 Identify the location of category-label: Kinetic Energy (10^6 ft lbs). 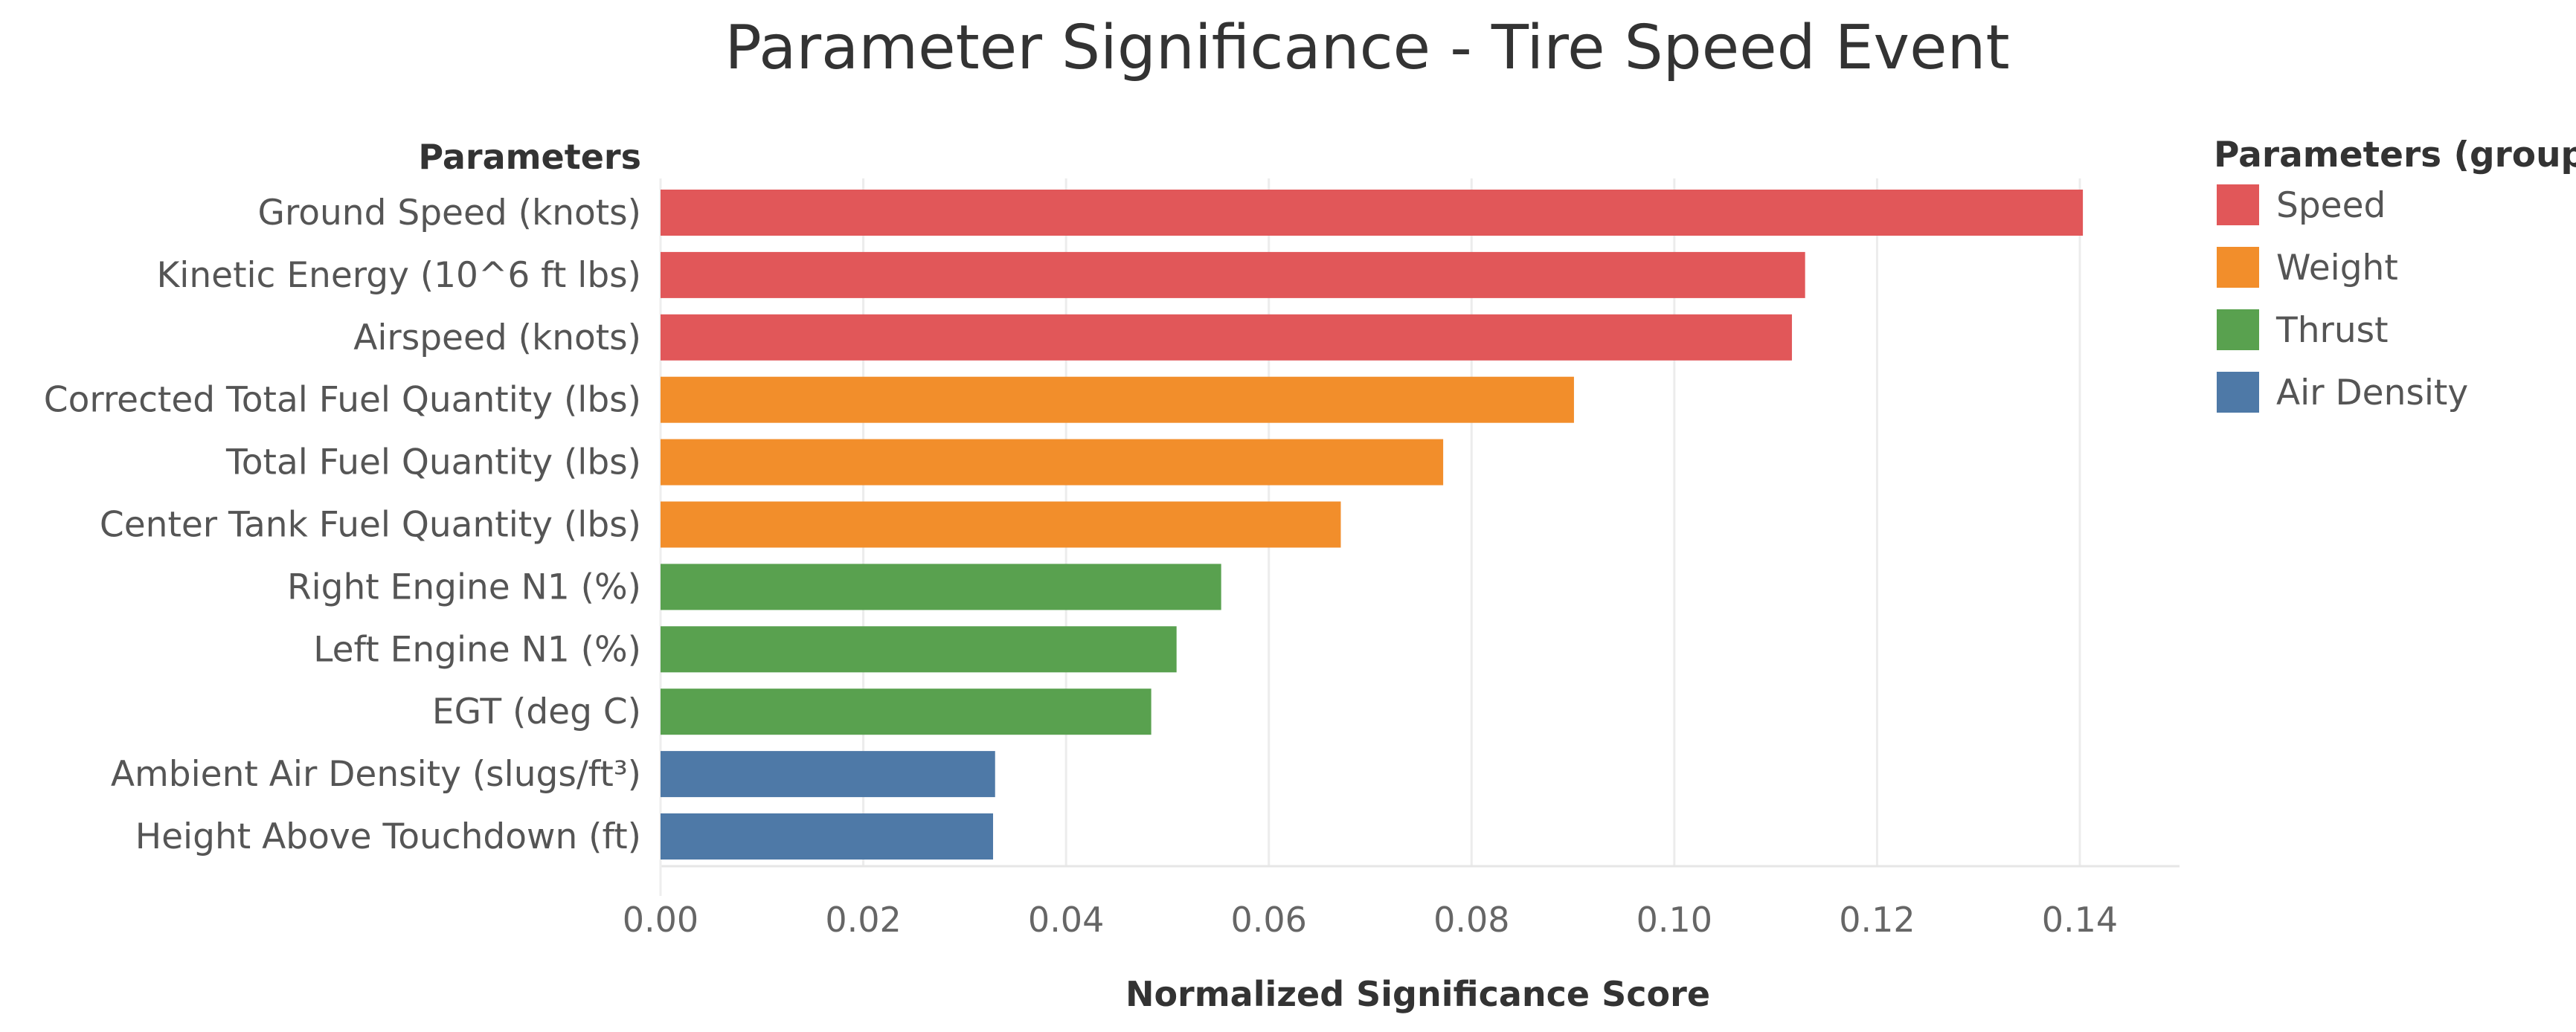
(398, 275).